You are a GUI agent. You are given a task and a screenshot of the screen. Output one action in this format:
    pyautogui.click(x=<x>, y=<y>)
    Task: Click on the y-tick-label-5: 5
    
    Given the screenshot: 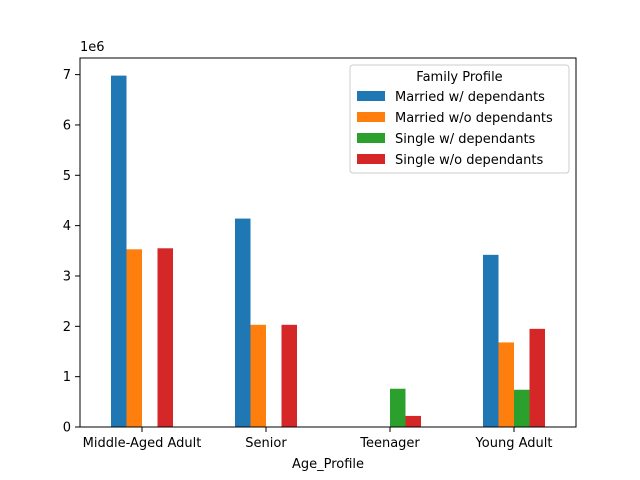 What is the action you would take?
    pyautogui.click(x=67, y=176)
    